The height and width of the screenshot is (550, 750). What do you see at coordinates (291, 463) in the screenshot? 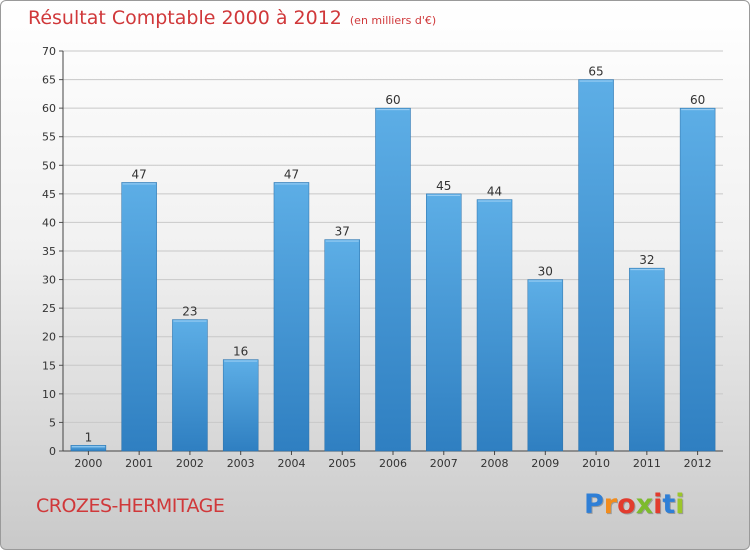
I see `x-tick-label: 2004` at bounding box center [291, 463].